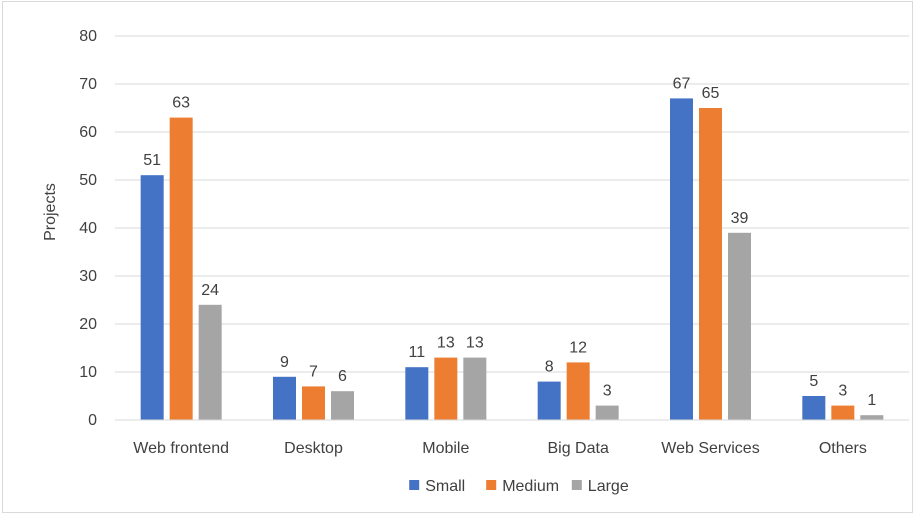  I want to click on x-category-label: Web Services, so click(710, 448).